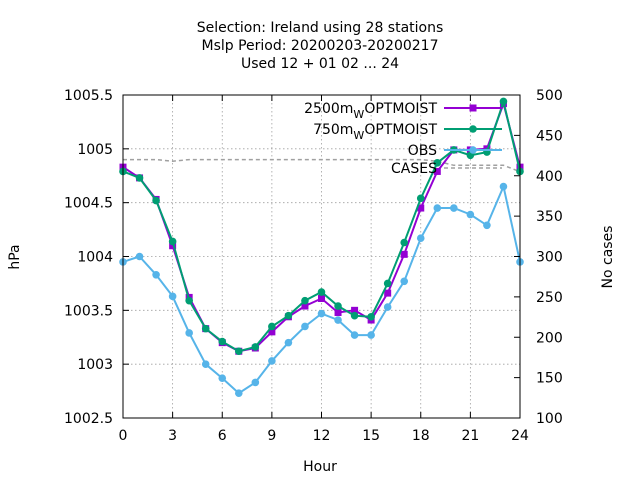  I want to click on y2-tick-label: 400, so click(549, 177).